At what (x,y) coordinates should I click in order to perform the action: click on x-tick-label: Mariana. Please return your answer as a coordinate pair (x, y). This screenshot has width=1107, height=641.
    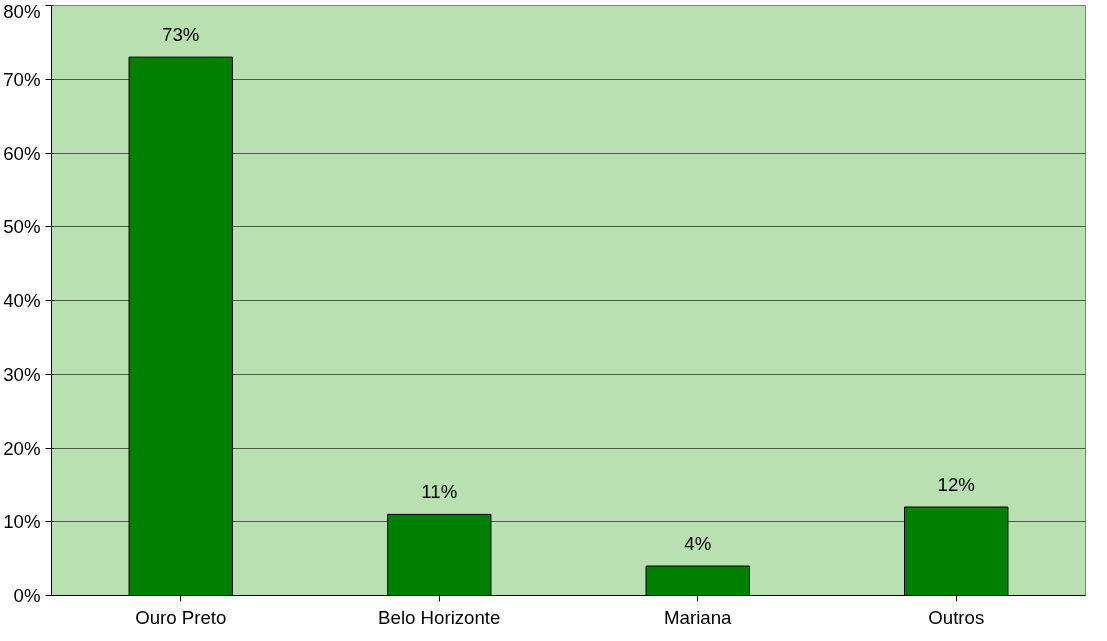
    Looking at the image, I should click on (698, 617).